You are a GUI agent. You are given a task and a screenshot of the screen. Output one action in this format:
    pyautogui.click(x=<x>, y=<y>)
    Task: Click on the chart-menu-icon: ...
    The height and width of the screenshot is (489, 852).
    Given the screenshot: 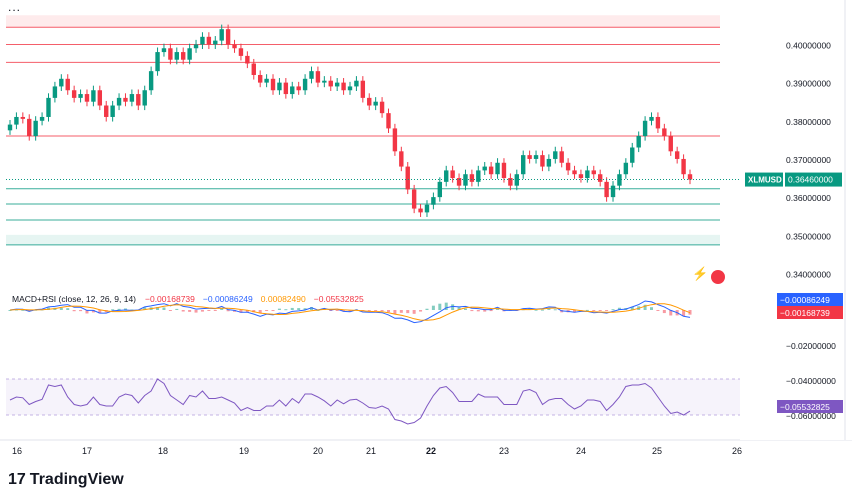 What is the action you would take?
    pyautogui.click(x=15, y=7)
    